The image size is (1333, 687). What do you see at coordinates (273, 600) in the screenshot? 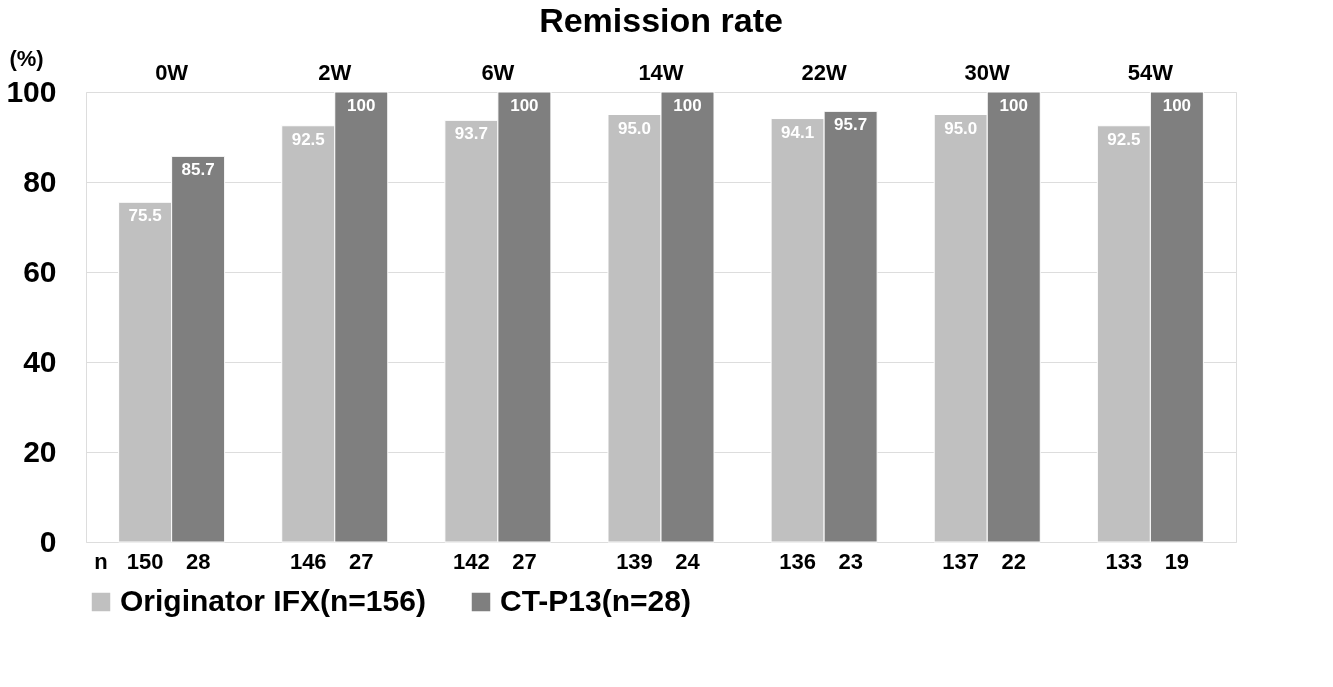
I see `legend-label: Originator IFX(n=156)` at bounding box center [273, 600].